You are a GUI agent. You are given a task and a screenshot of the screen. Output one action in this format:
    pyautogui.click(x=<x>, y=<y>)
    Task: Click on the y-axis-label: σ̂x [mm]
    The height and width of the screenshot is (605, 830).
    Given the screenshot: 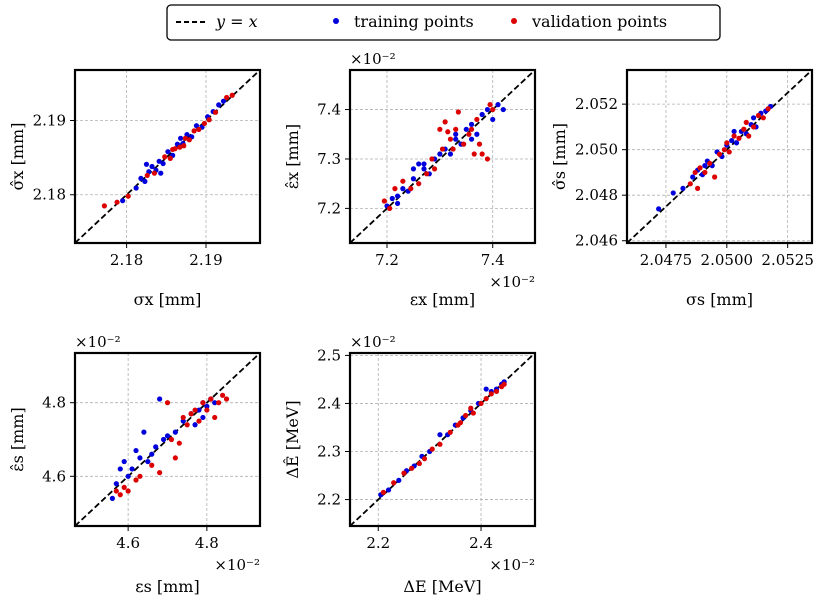 What is the action you would take?
    pyautogui.click(x=17, y=157)
    